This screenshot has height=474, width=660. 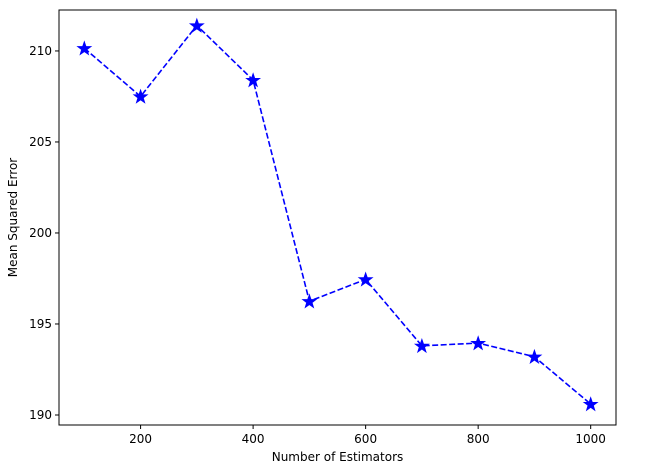 I want to click on x-axis-ticks: 200 400 600 800 1000, so click(x=367, y=435).